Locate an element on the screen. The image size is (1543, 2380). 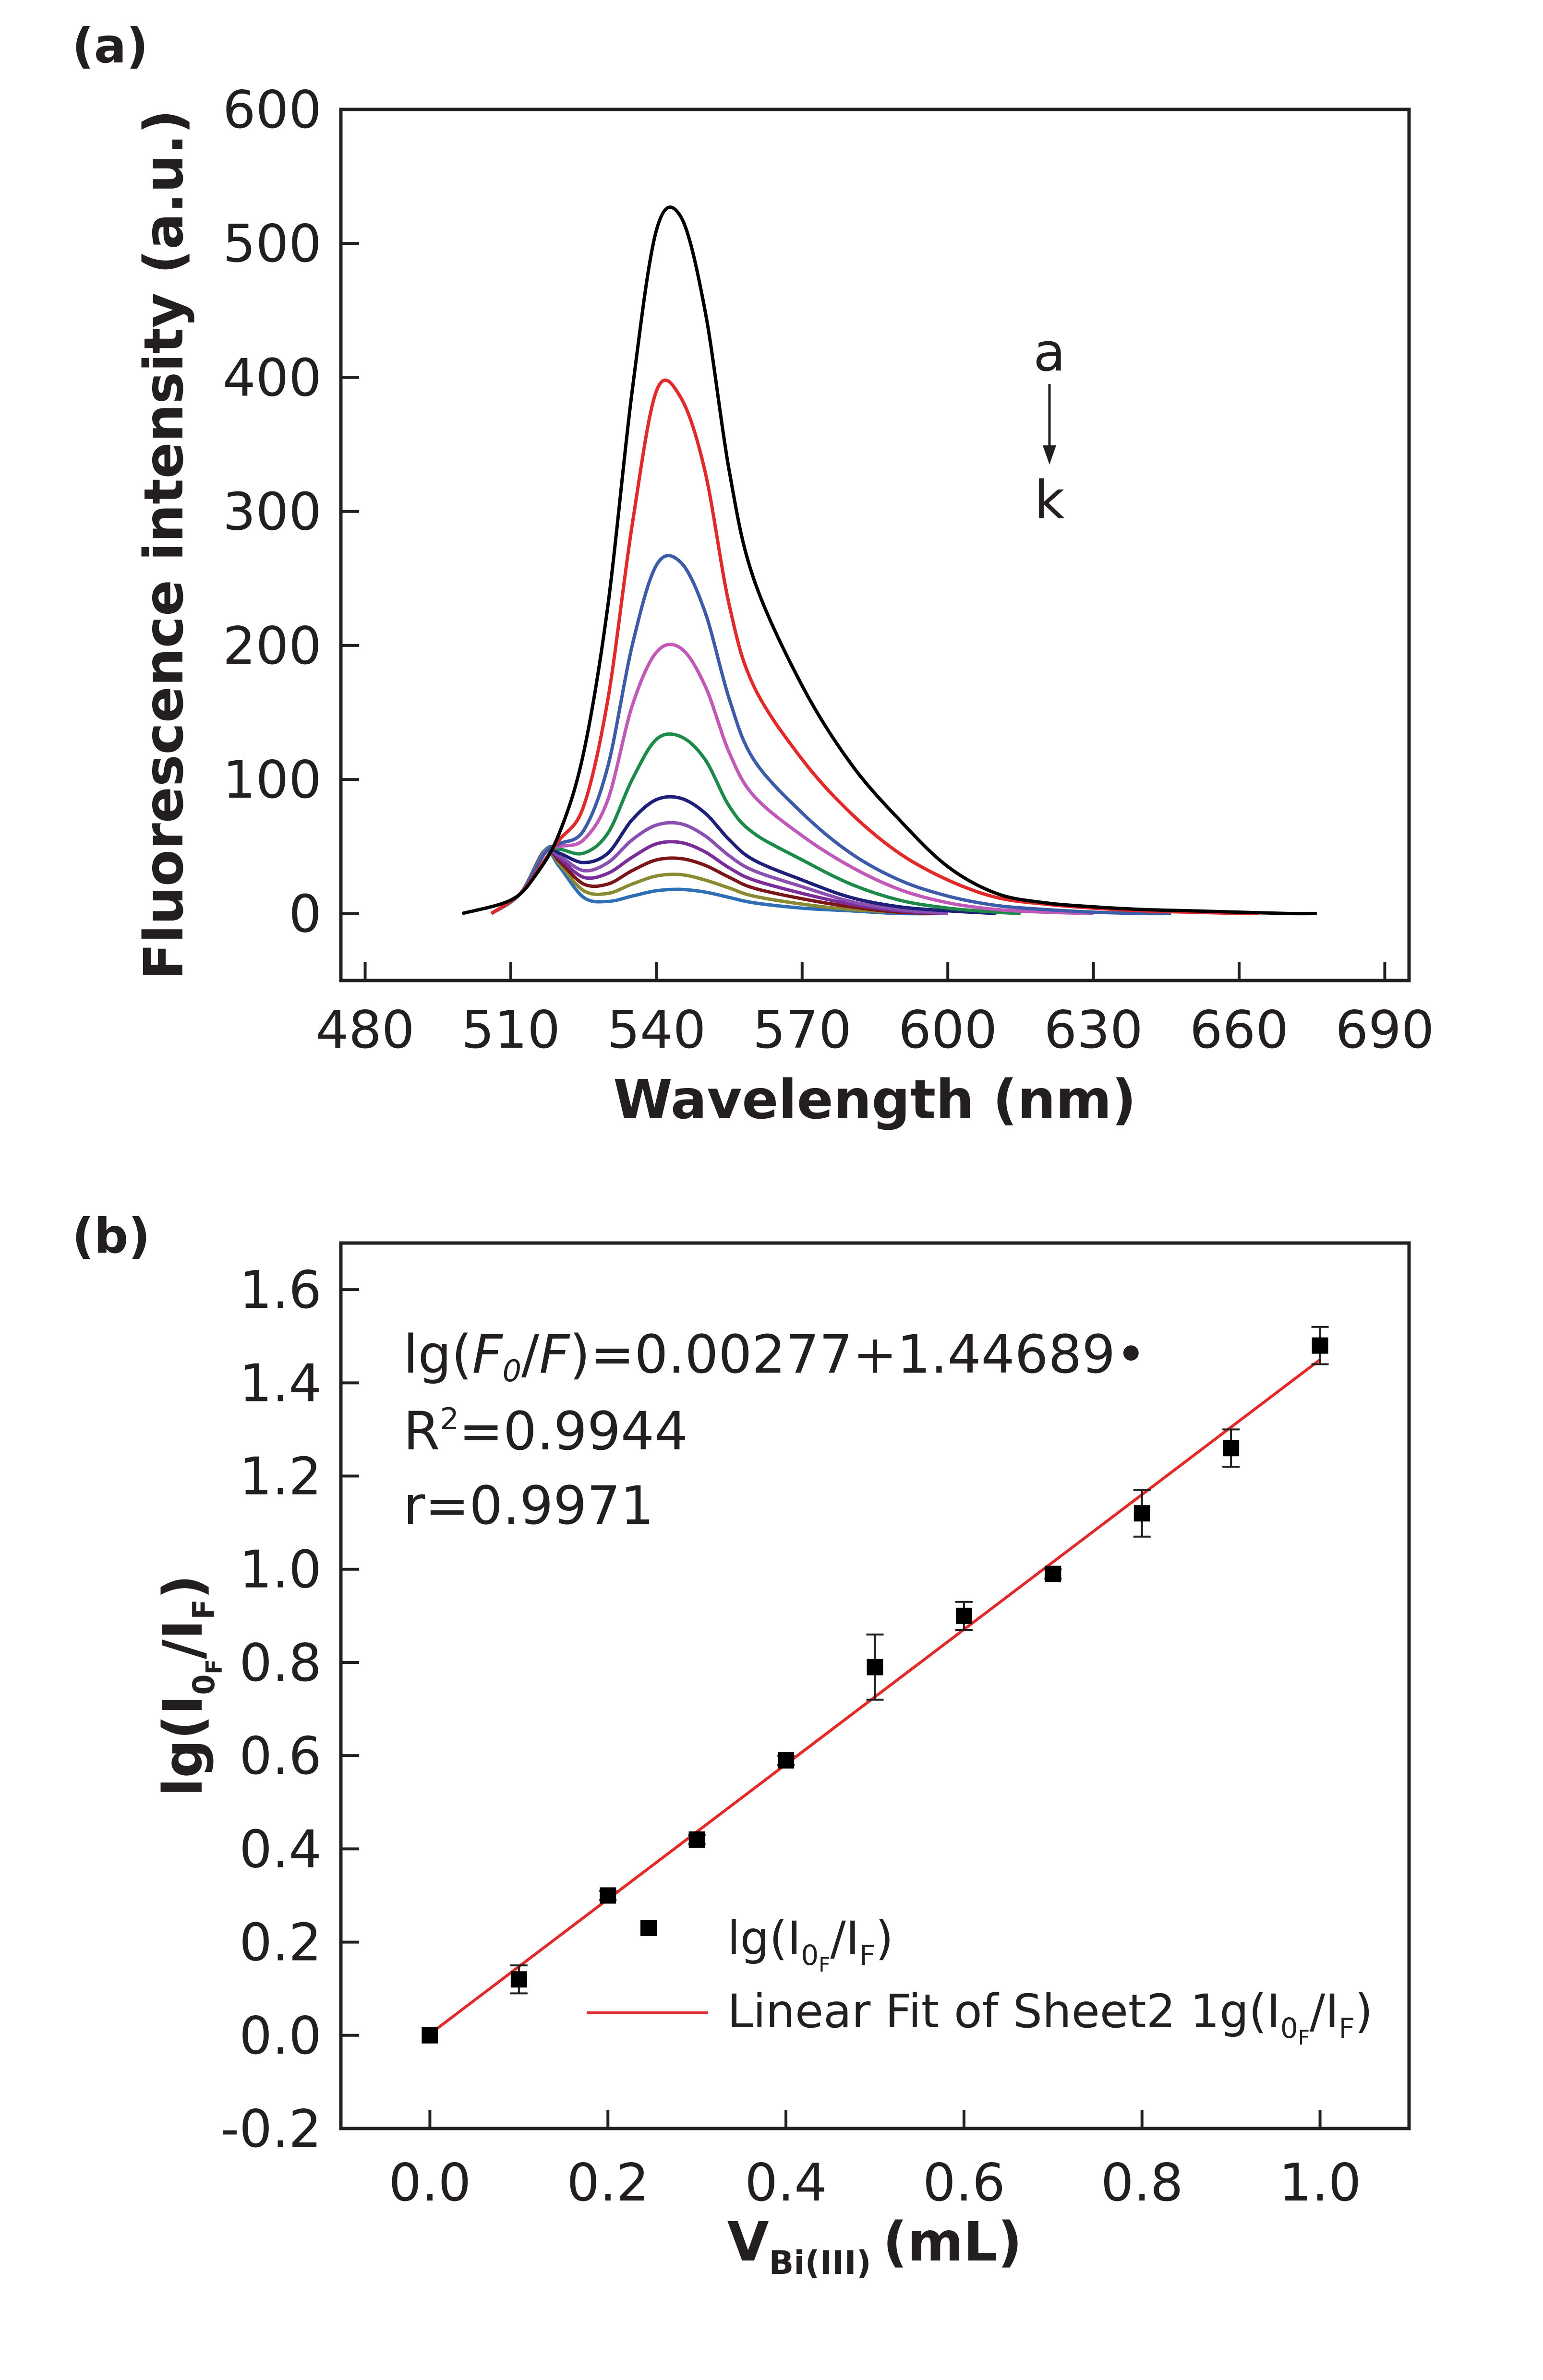
r-squared: R2=0.9944 is located at coordinates (545, 1431).